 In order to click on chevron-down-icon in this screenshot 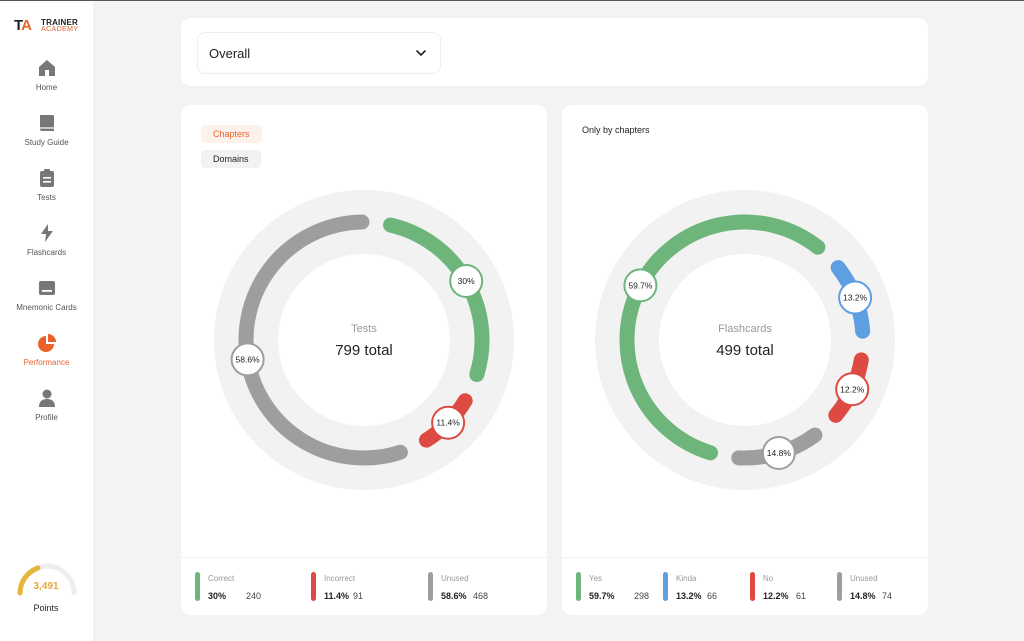, I will do `click(421, 53)`.